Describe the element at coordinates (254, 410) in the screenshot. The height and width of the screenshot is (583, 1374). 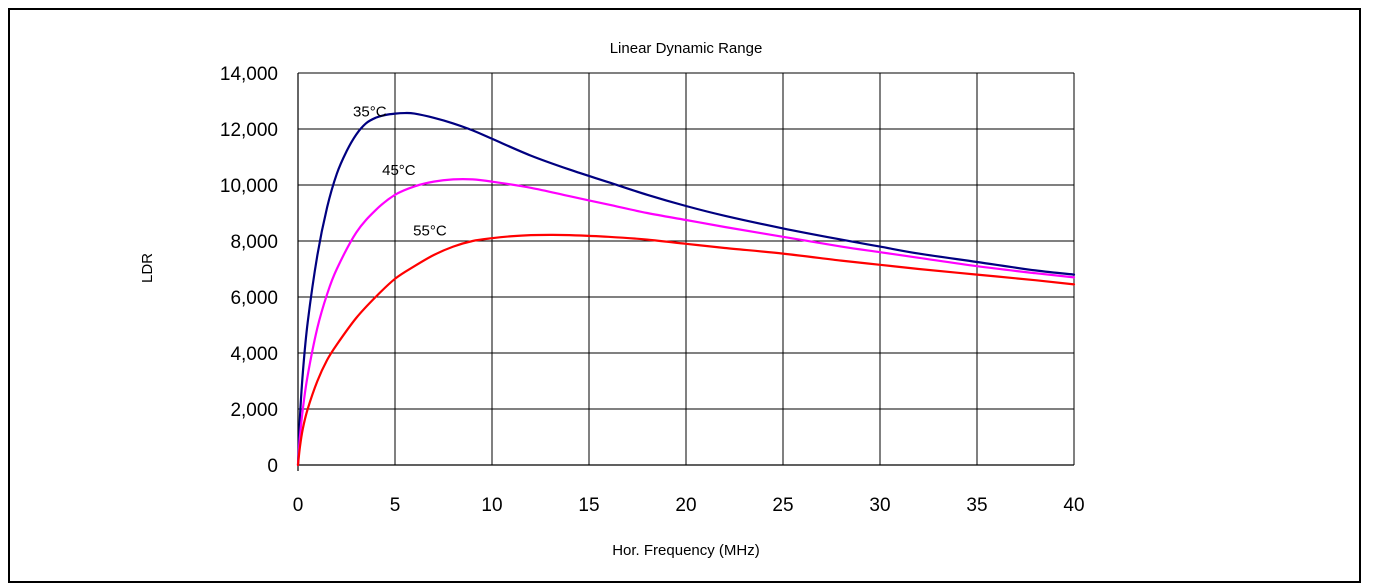
I see `y-tick-label: 2,000` at that location.